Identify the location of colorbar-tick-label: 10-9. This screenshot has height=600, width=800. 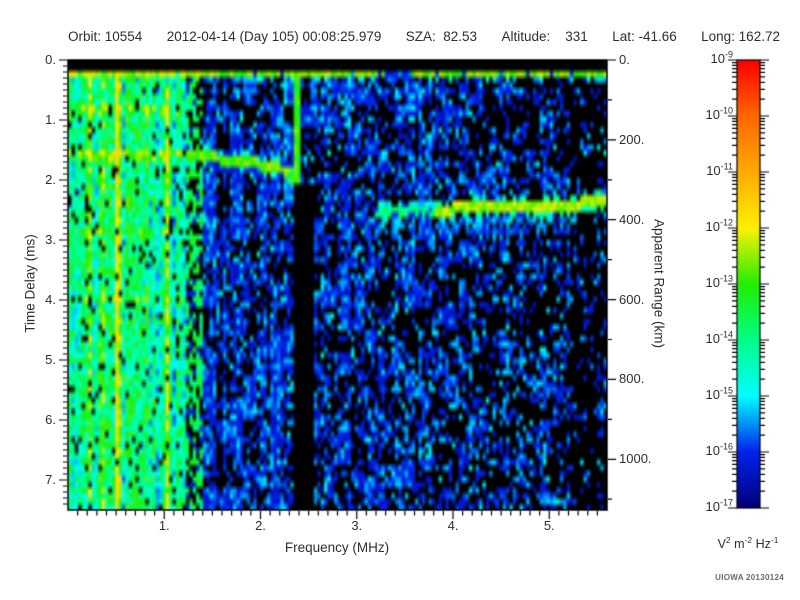
(721, 57).